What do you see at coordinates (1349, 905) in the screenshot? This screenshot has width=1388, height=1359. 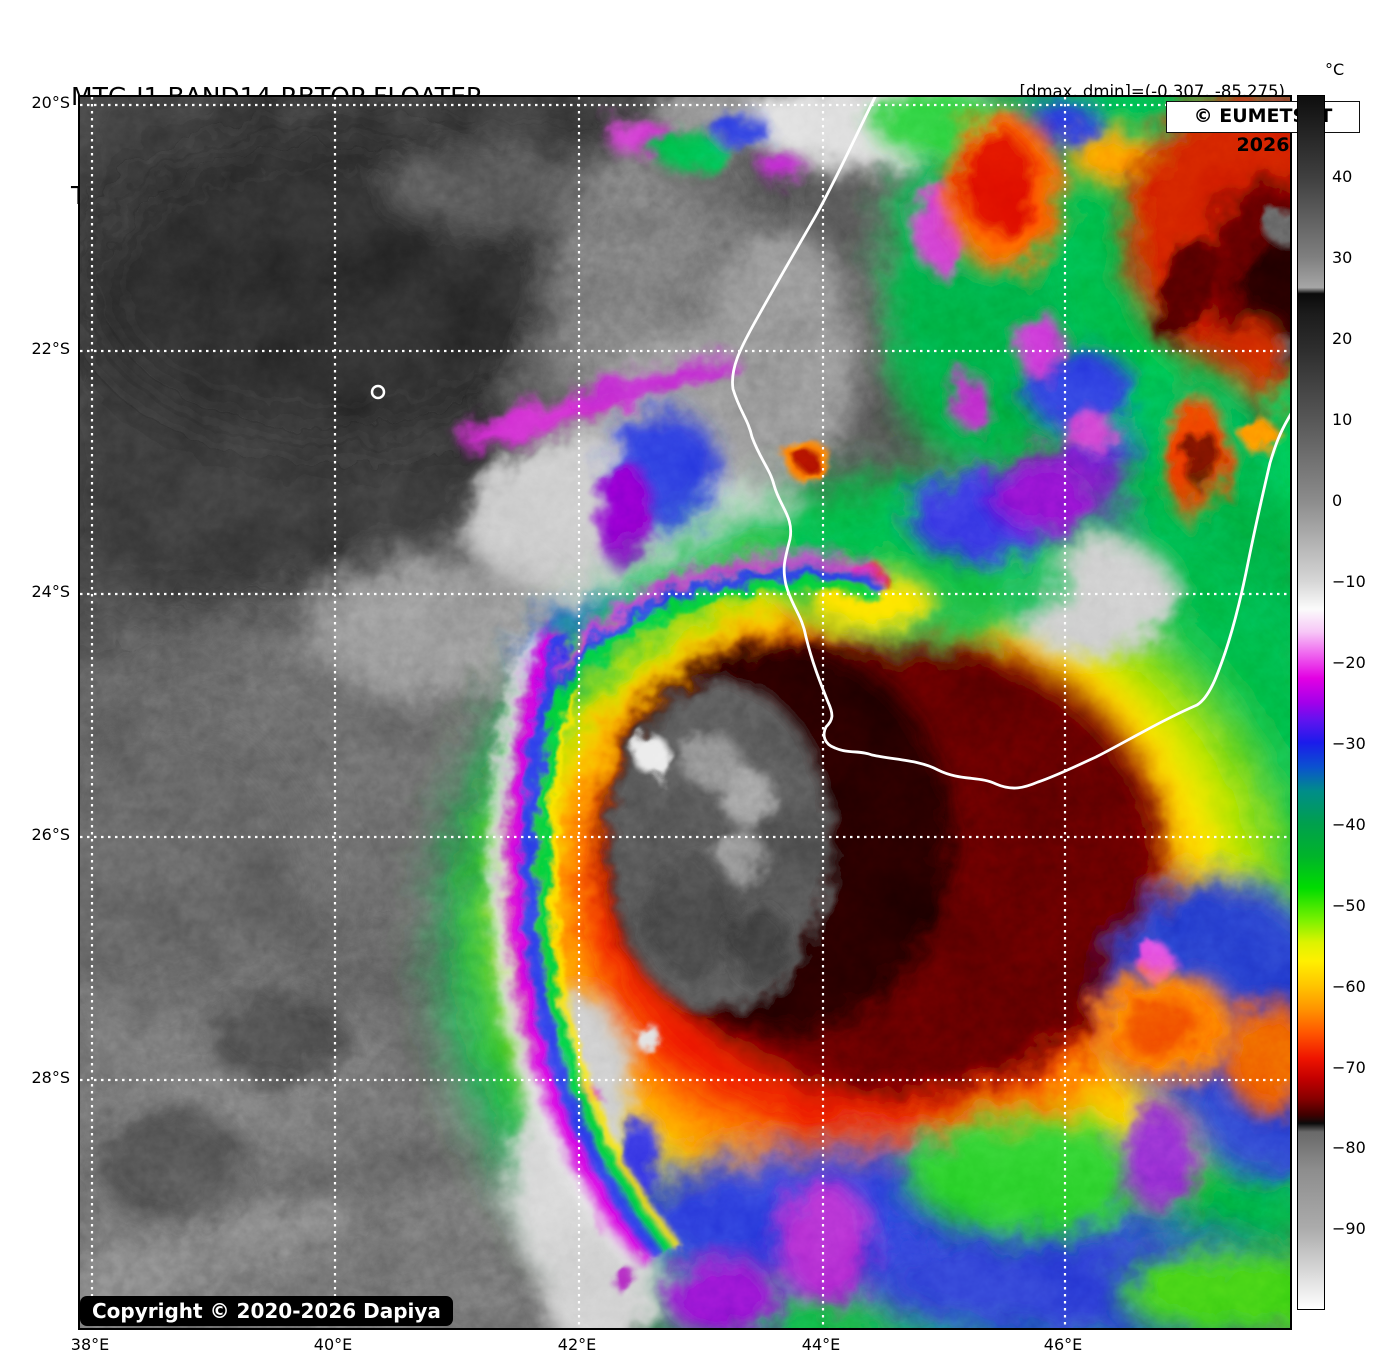 I see `colorbar-tick-label: −50` at bounding box center [1349, 905].